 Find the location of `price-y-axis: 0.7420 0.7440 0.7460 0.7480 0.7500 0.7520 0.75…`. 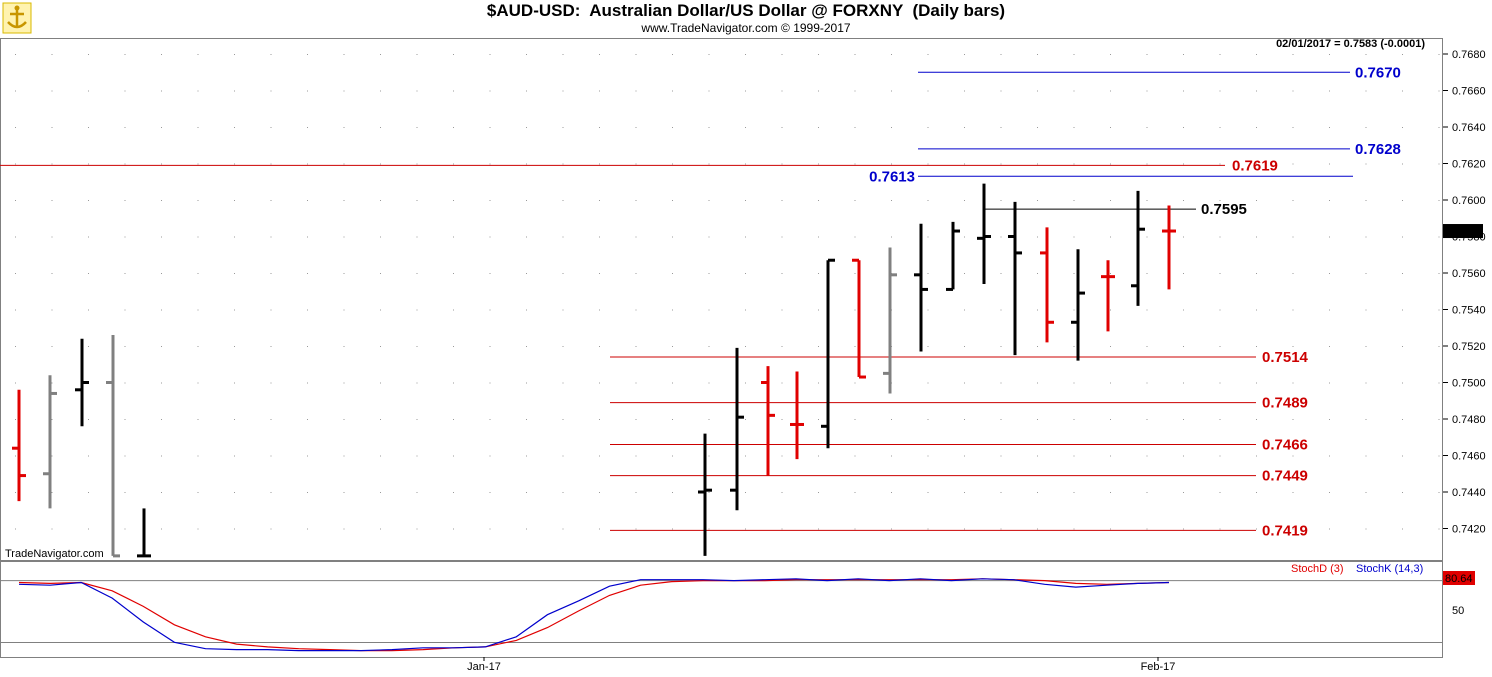

price-y-axis: 0.7420 0.7440 0.7460 0.7480 0.7500 0.7520 0.75… is located at coordinates (1464, 292).